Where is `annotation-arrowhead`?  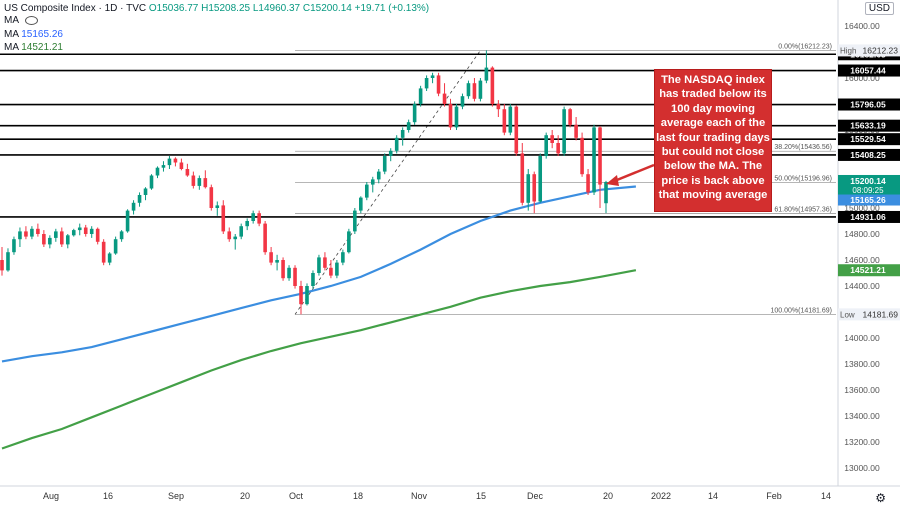 annotation-arrowhead is located at coordinates (612, 180).